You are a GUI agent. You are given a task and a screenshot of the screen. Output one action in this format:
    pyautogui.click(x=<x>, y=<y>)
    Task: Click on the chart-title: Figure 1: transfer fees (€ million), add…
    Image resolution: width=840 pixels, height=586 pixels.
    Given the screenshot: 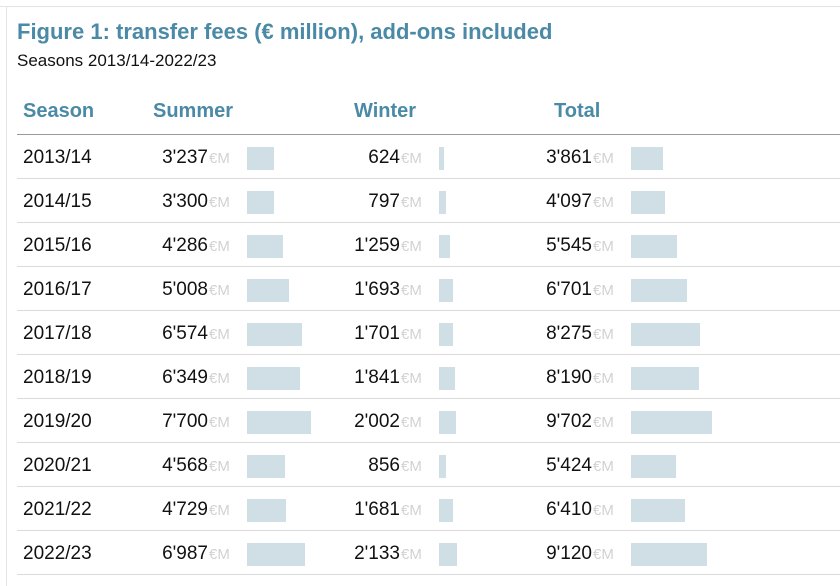 What is the action you would take?
    pyautogui.click(x=285, y=31)
    